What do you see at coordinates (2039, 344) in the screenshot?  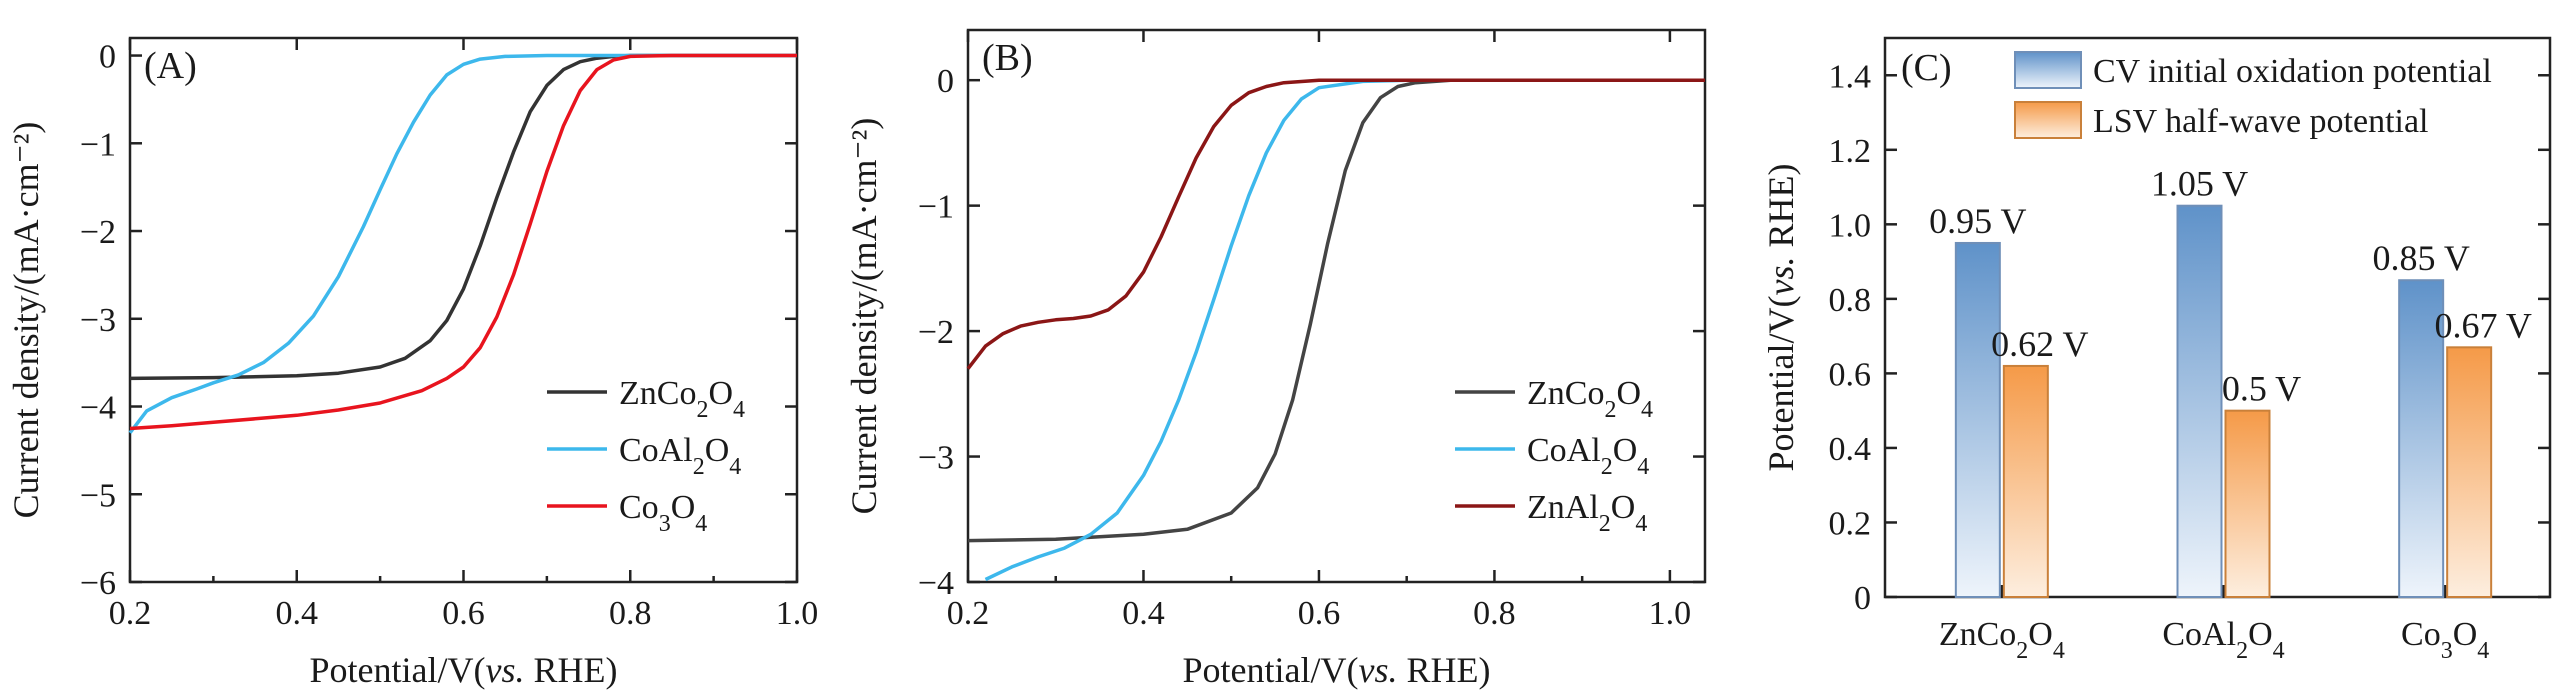 I see `bar-data-label: 0.62 V` at bounding box center [2039, 344].